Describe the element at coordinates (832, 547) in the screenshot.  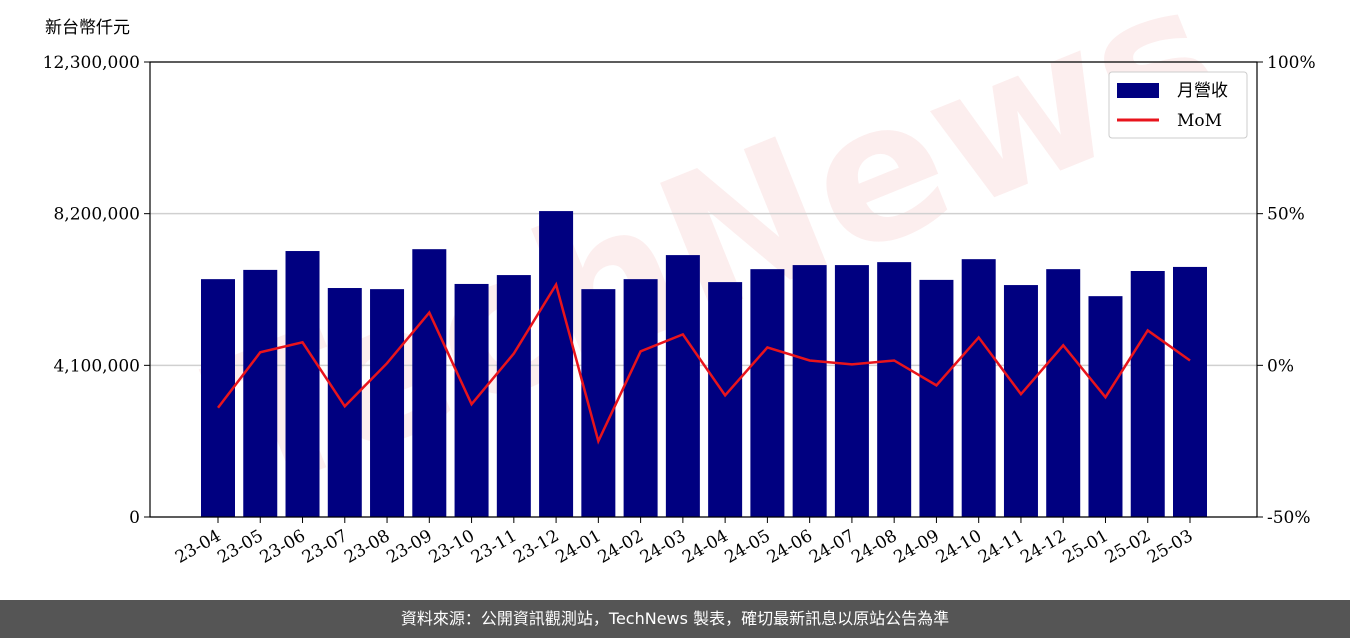
I see `x-tick-label: 24-07` at that location.